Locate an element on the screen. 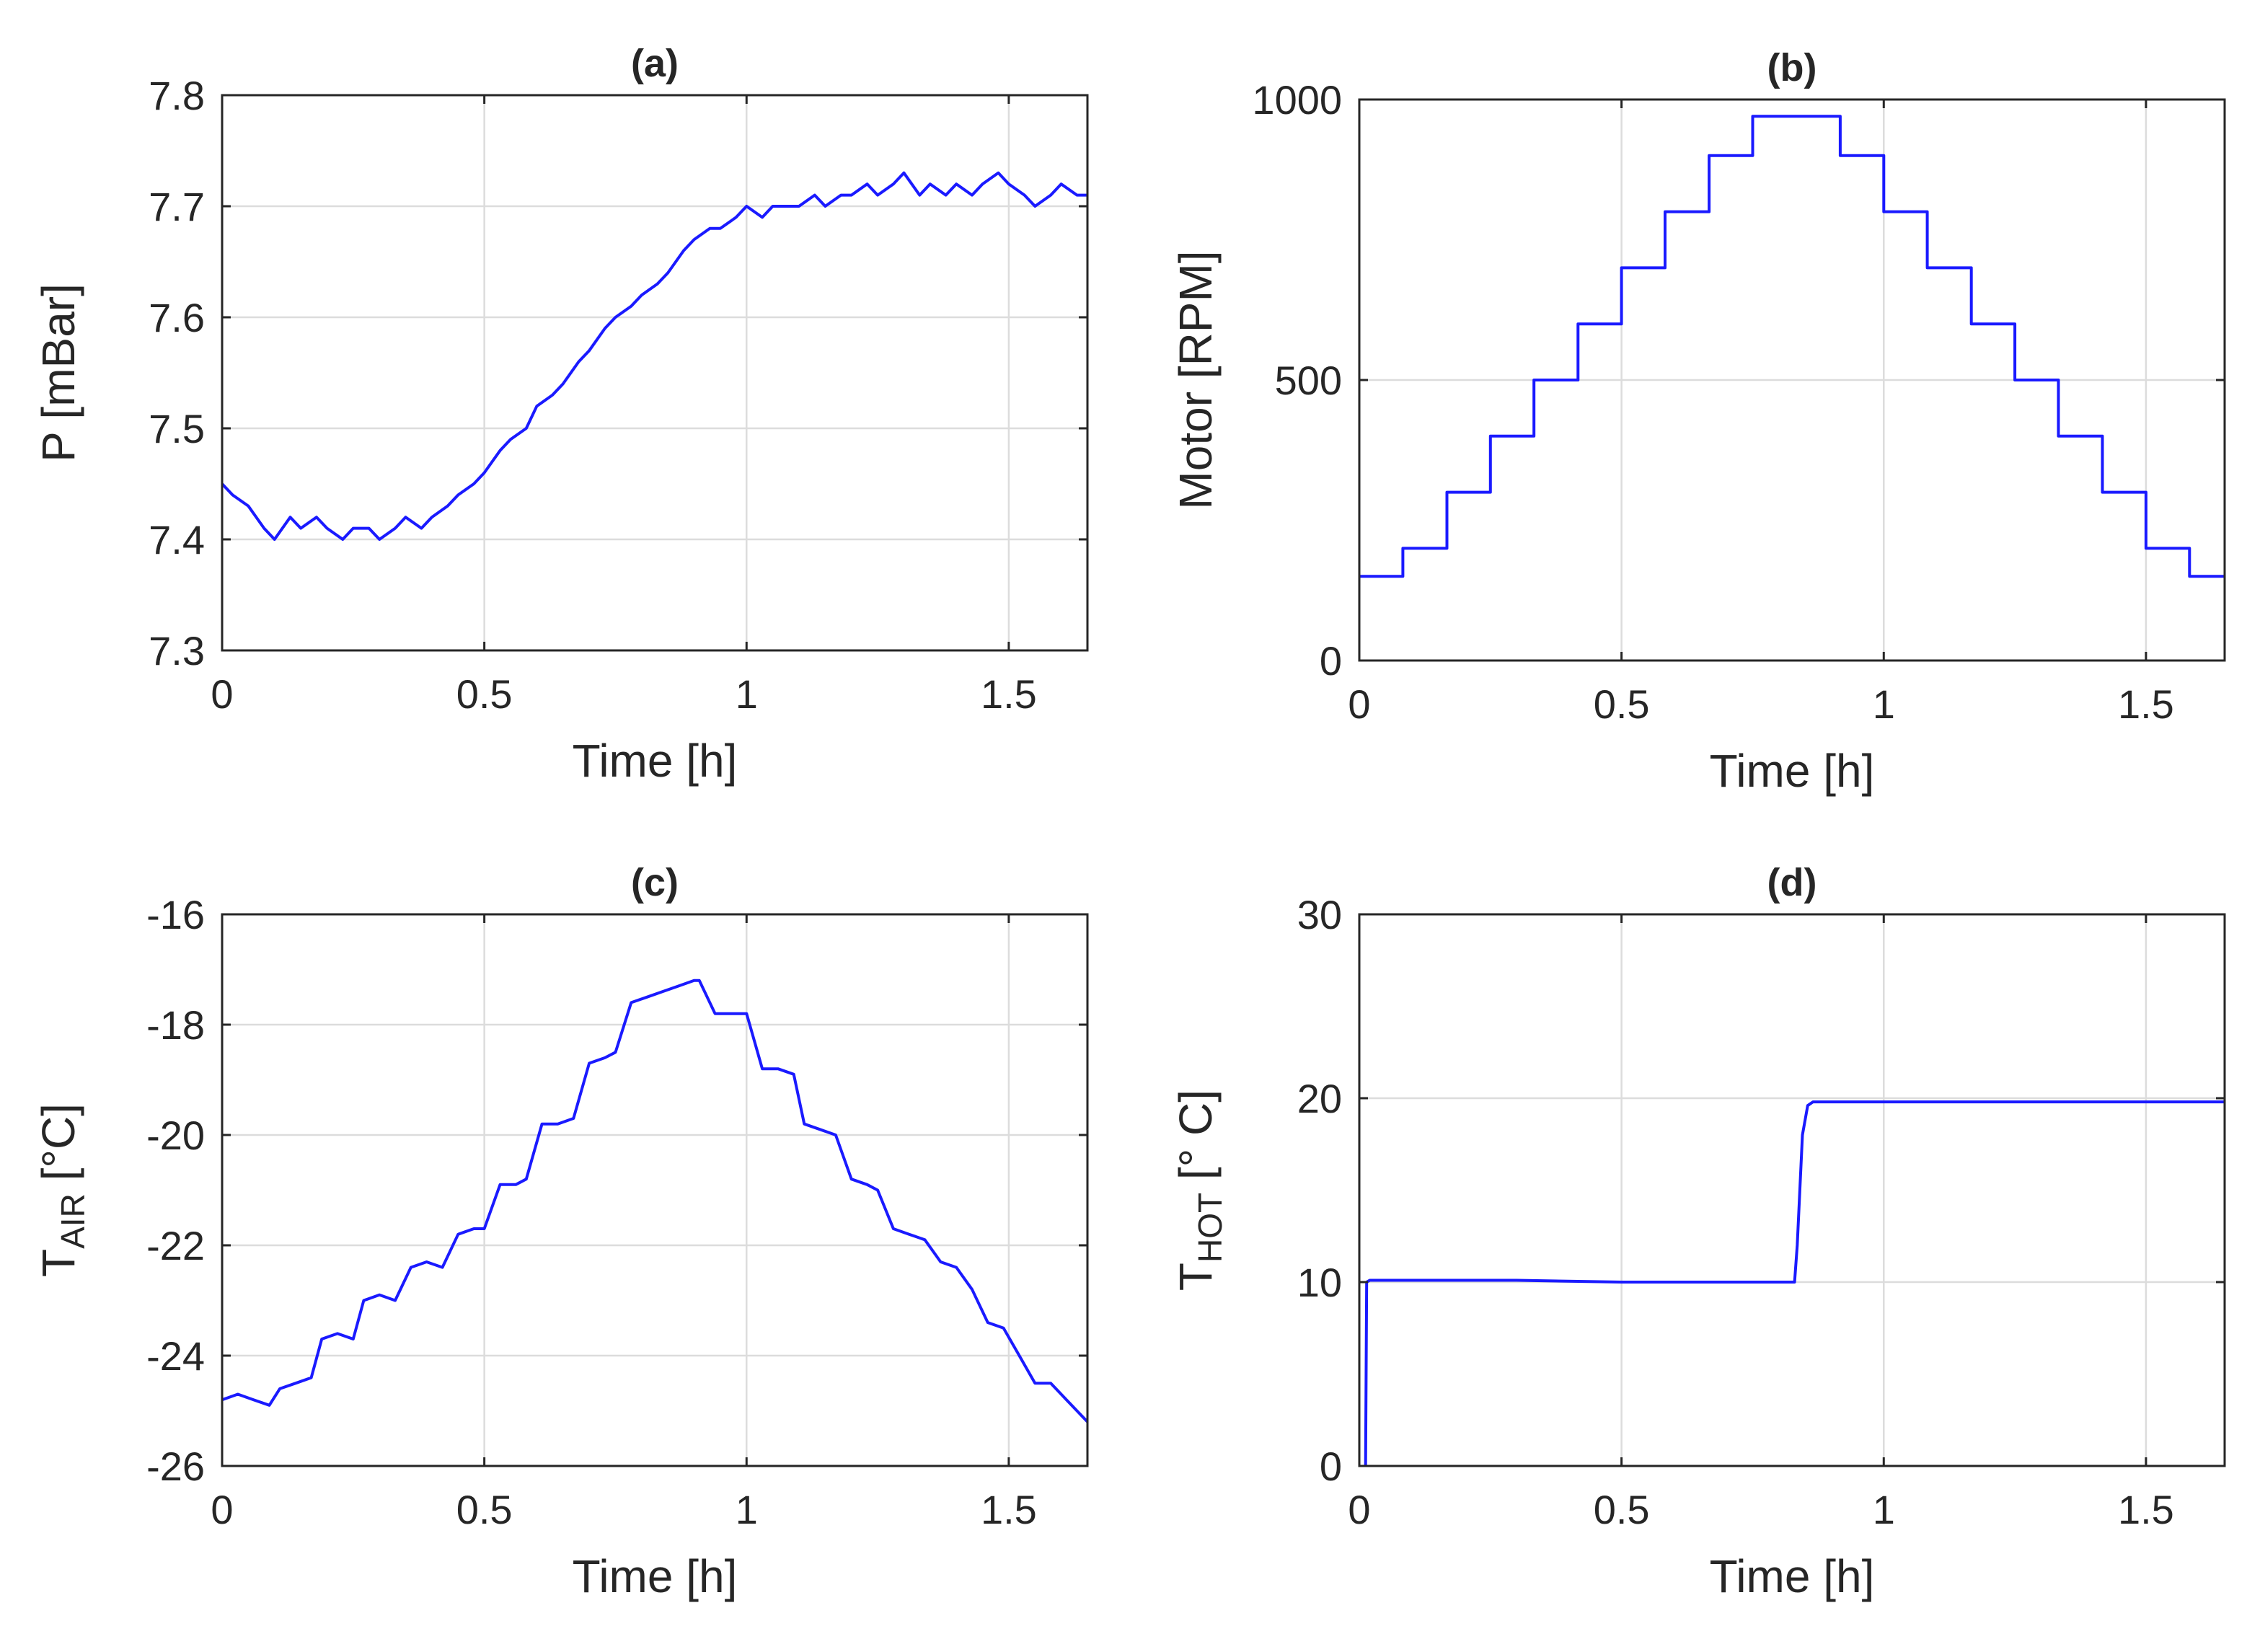  axes-box-c is located at coordinates (655, 1190).